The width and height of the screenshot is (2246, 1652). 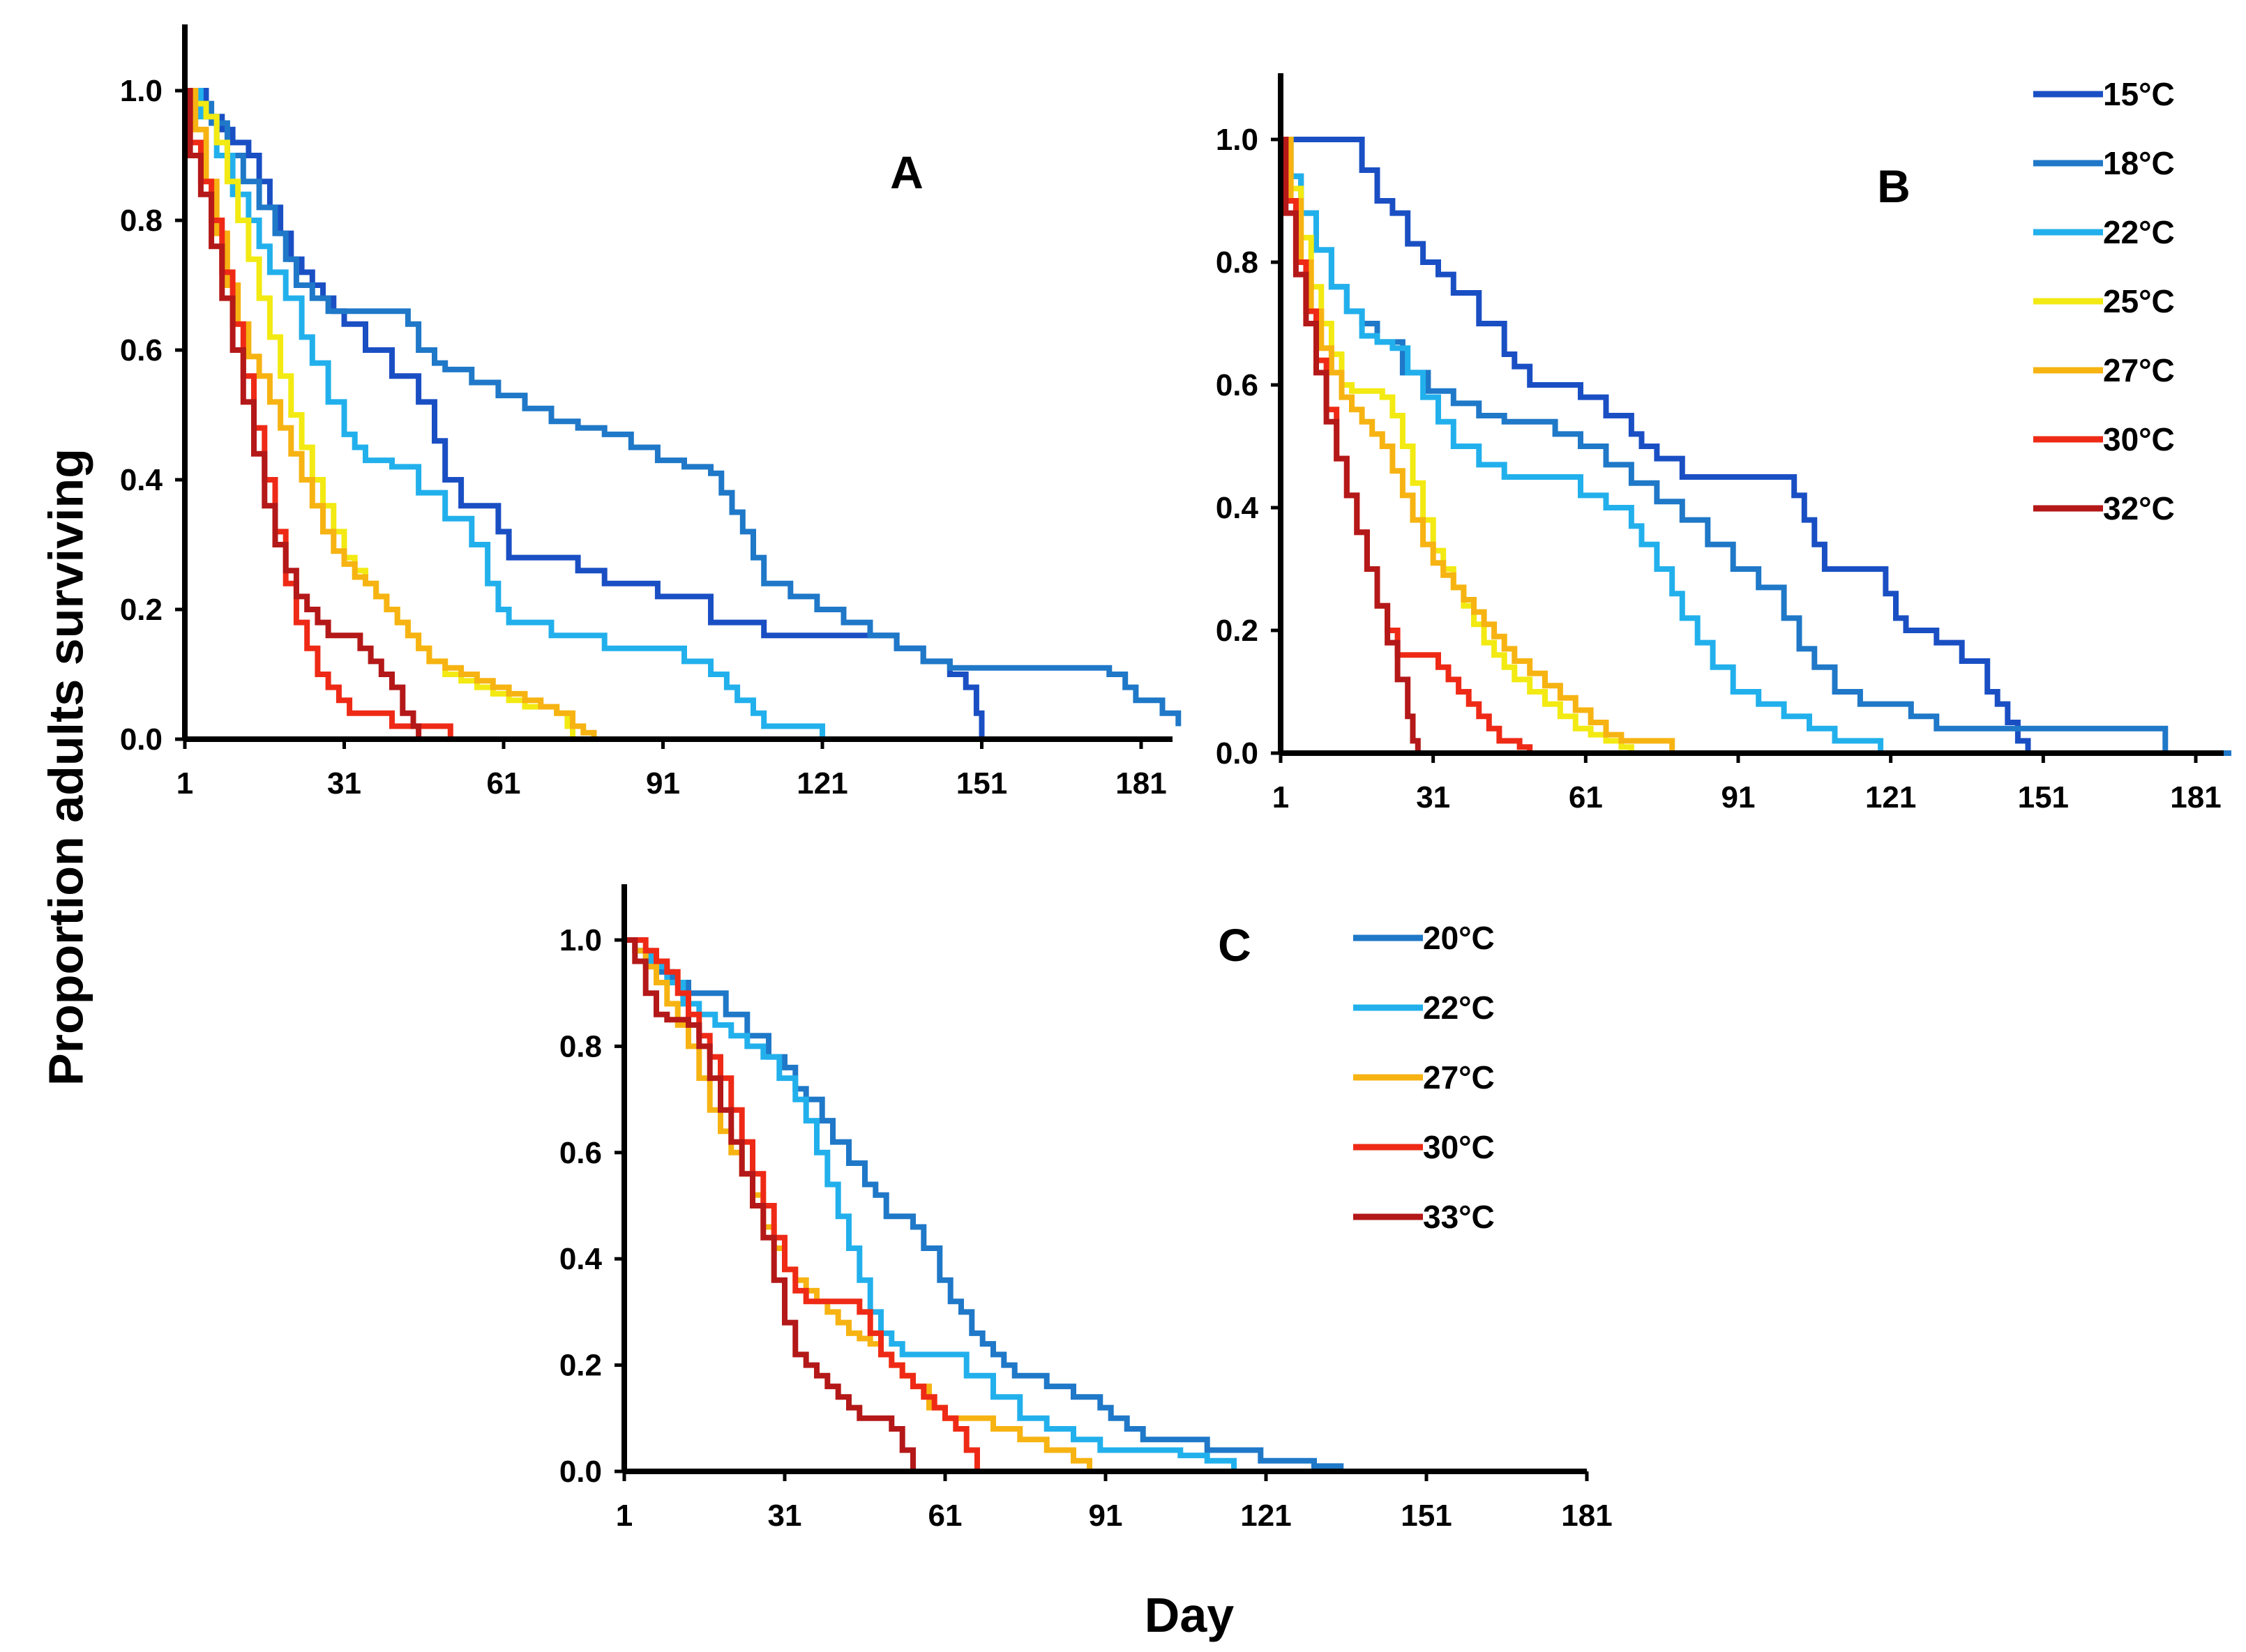 What do you see at coordinates (1351, 445) in the screenshot?
I see `series-line-b-32c` at bounding box center [1351, 445].